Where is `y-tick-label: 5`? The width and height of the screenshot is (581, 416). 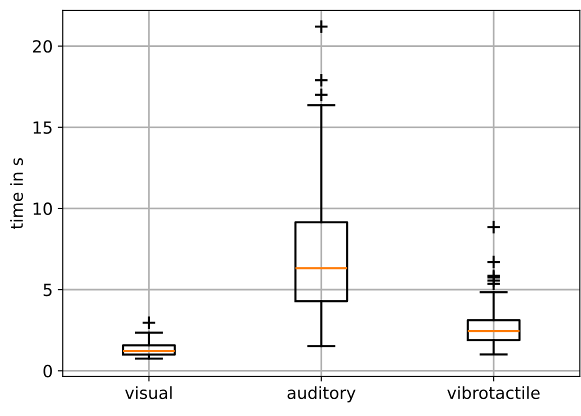 y-tick-label: 5 is located at coordinates (48, 290).